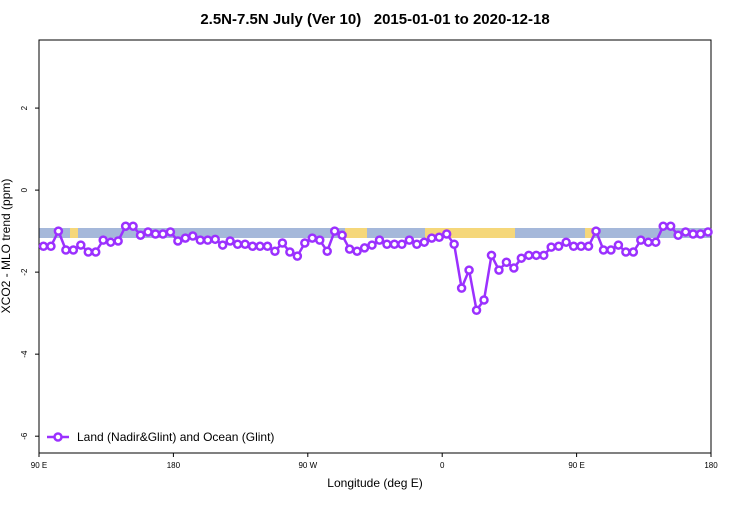  I want to click on y-tick-label: -4, so click(24, 354).